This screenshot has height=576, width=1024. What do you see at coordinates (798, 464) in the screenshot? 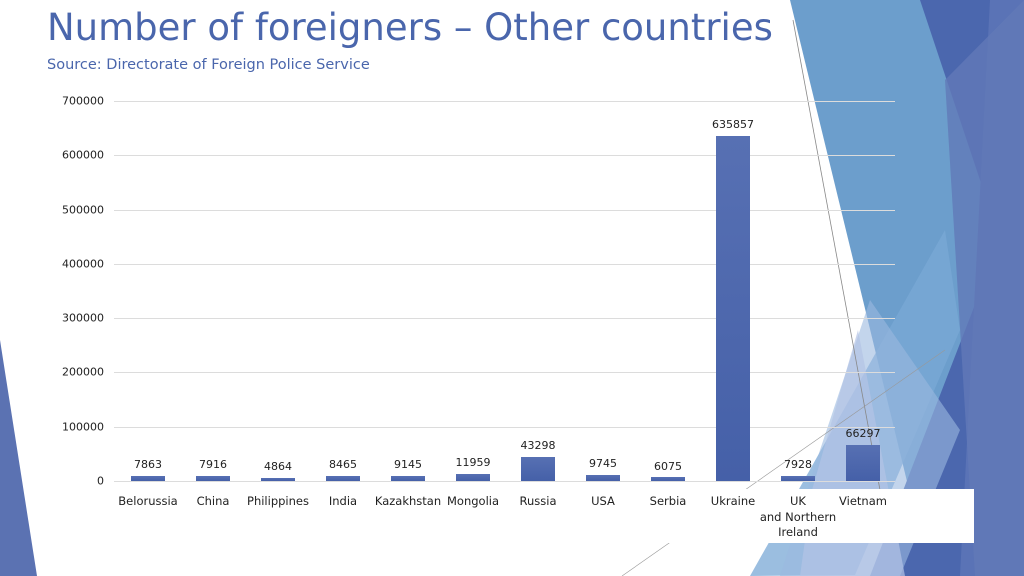
I see `data-label: 7928` at bounding box center [798, 464].